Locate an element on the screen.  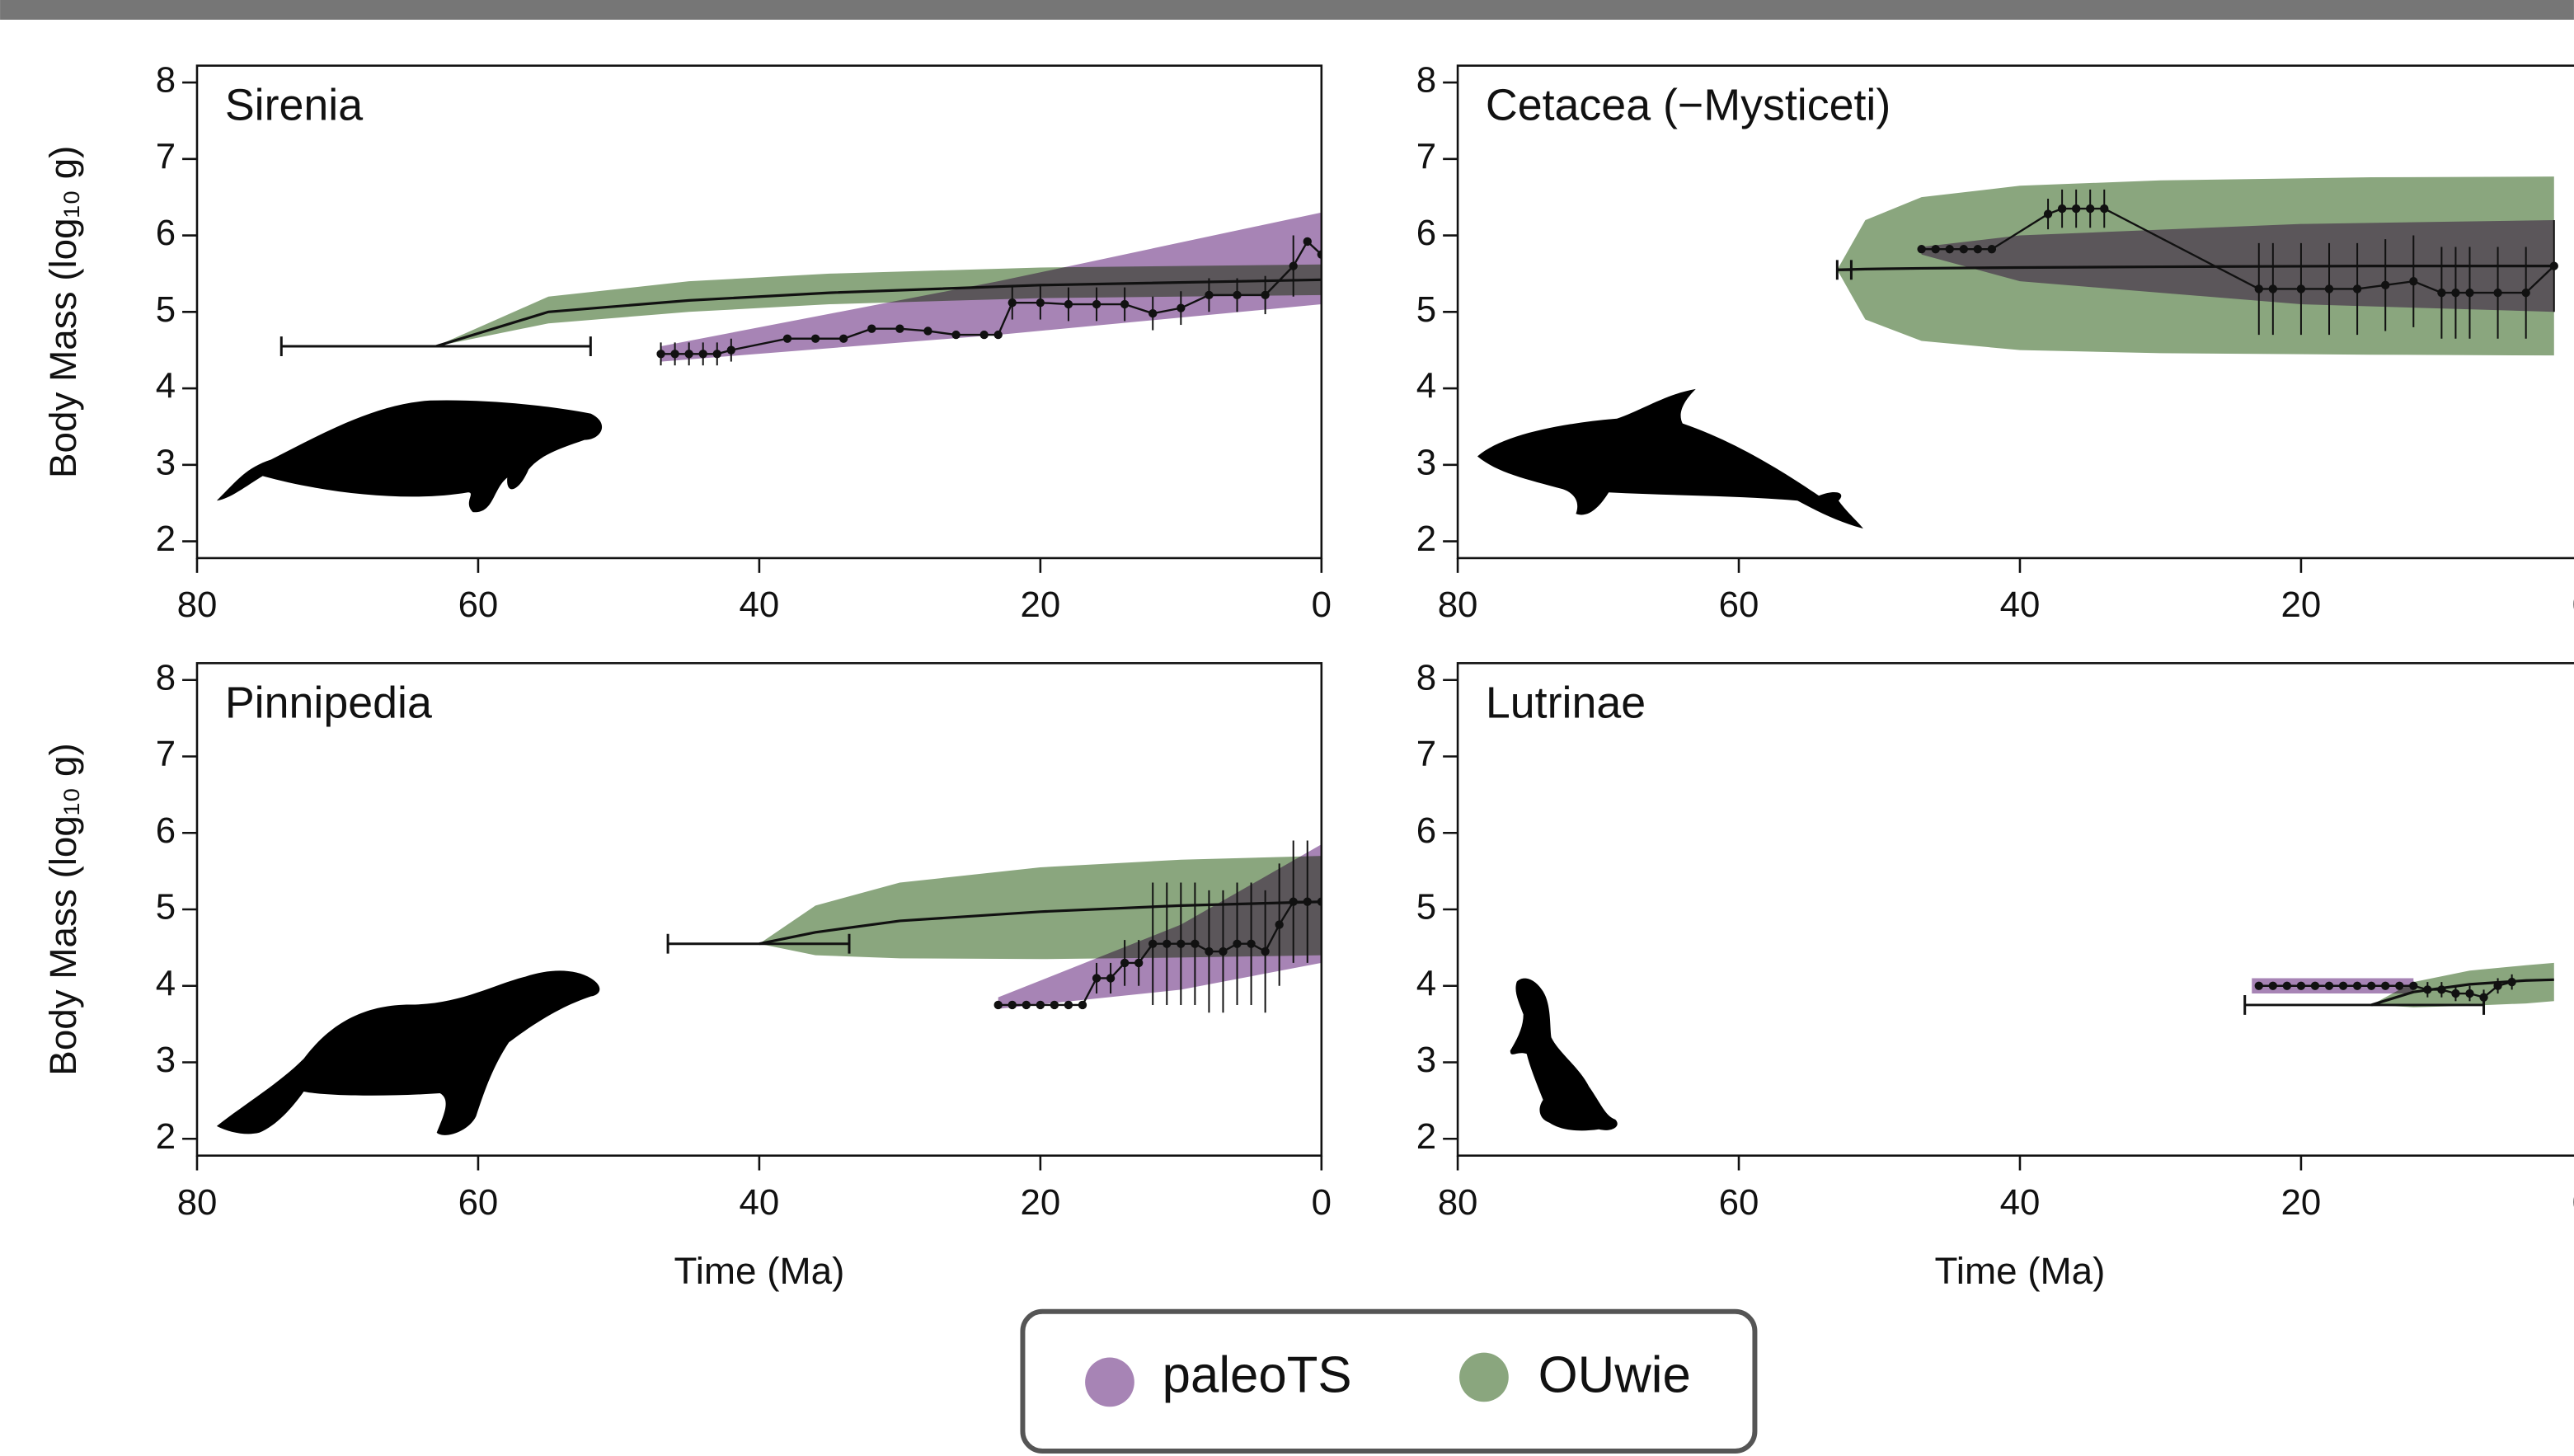
panel-title: Cetacea (−Mysticeti) is located at coordinates (1688, 105).